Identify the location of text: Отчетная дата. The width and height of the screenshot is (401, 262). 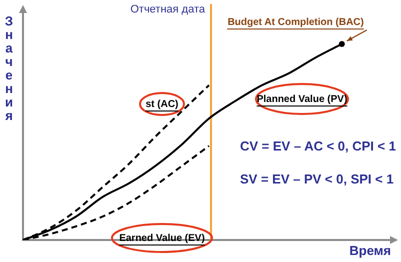
(168, 10).